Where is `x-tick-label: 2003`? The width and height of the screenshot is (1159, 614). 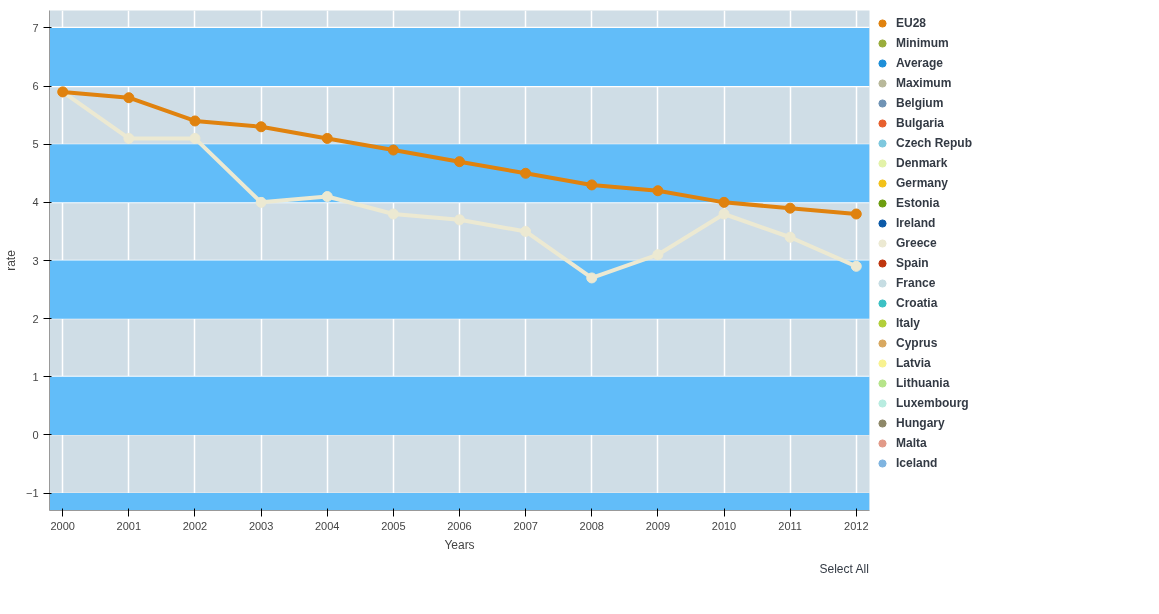 x-tick-label: 2003 is located at coordinates (261, 525).